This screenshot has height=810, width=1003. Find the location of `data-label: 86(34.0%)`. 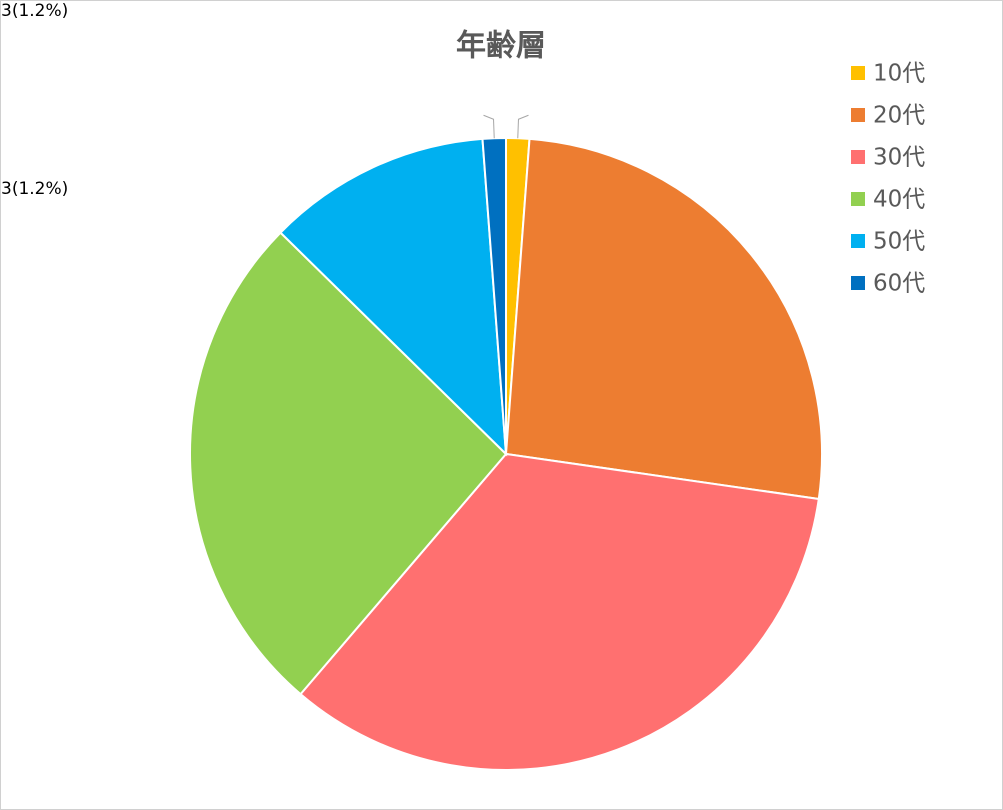

data-label: 86(34.0%) is located at coordinates (100, 87).